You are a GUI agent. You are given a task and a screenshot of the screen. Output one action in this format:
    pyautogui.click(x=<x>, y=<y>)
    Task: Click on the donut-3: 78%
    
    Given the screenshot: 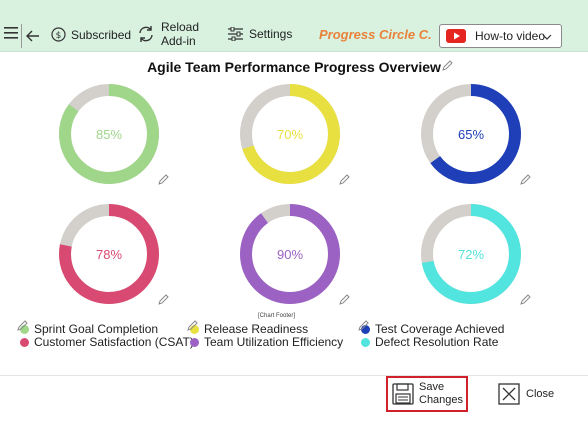 What is the action you would take?
    pyautogui.click(x=114, y=254)
    